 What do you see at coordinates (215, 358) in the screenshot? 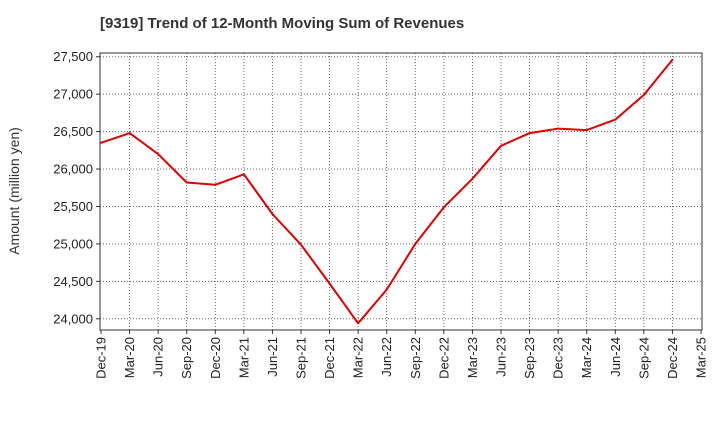
I see `x-tick-label: Dec-20` at bounding box center [215, 358].